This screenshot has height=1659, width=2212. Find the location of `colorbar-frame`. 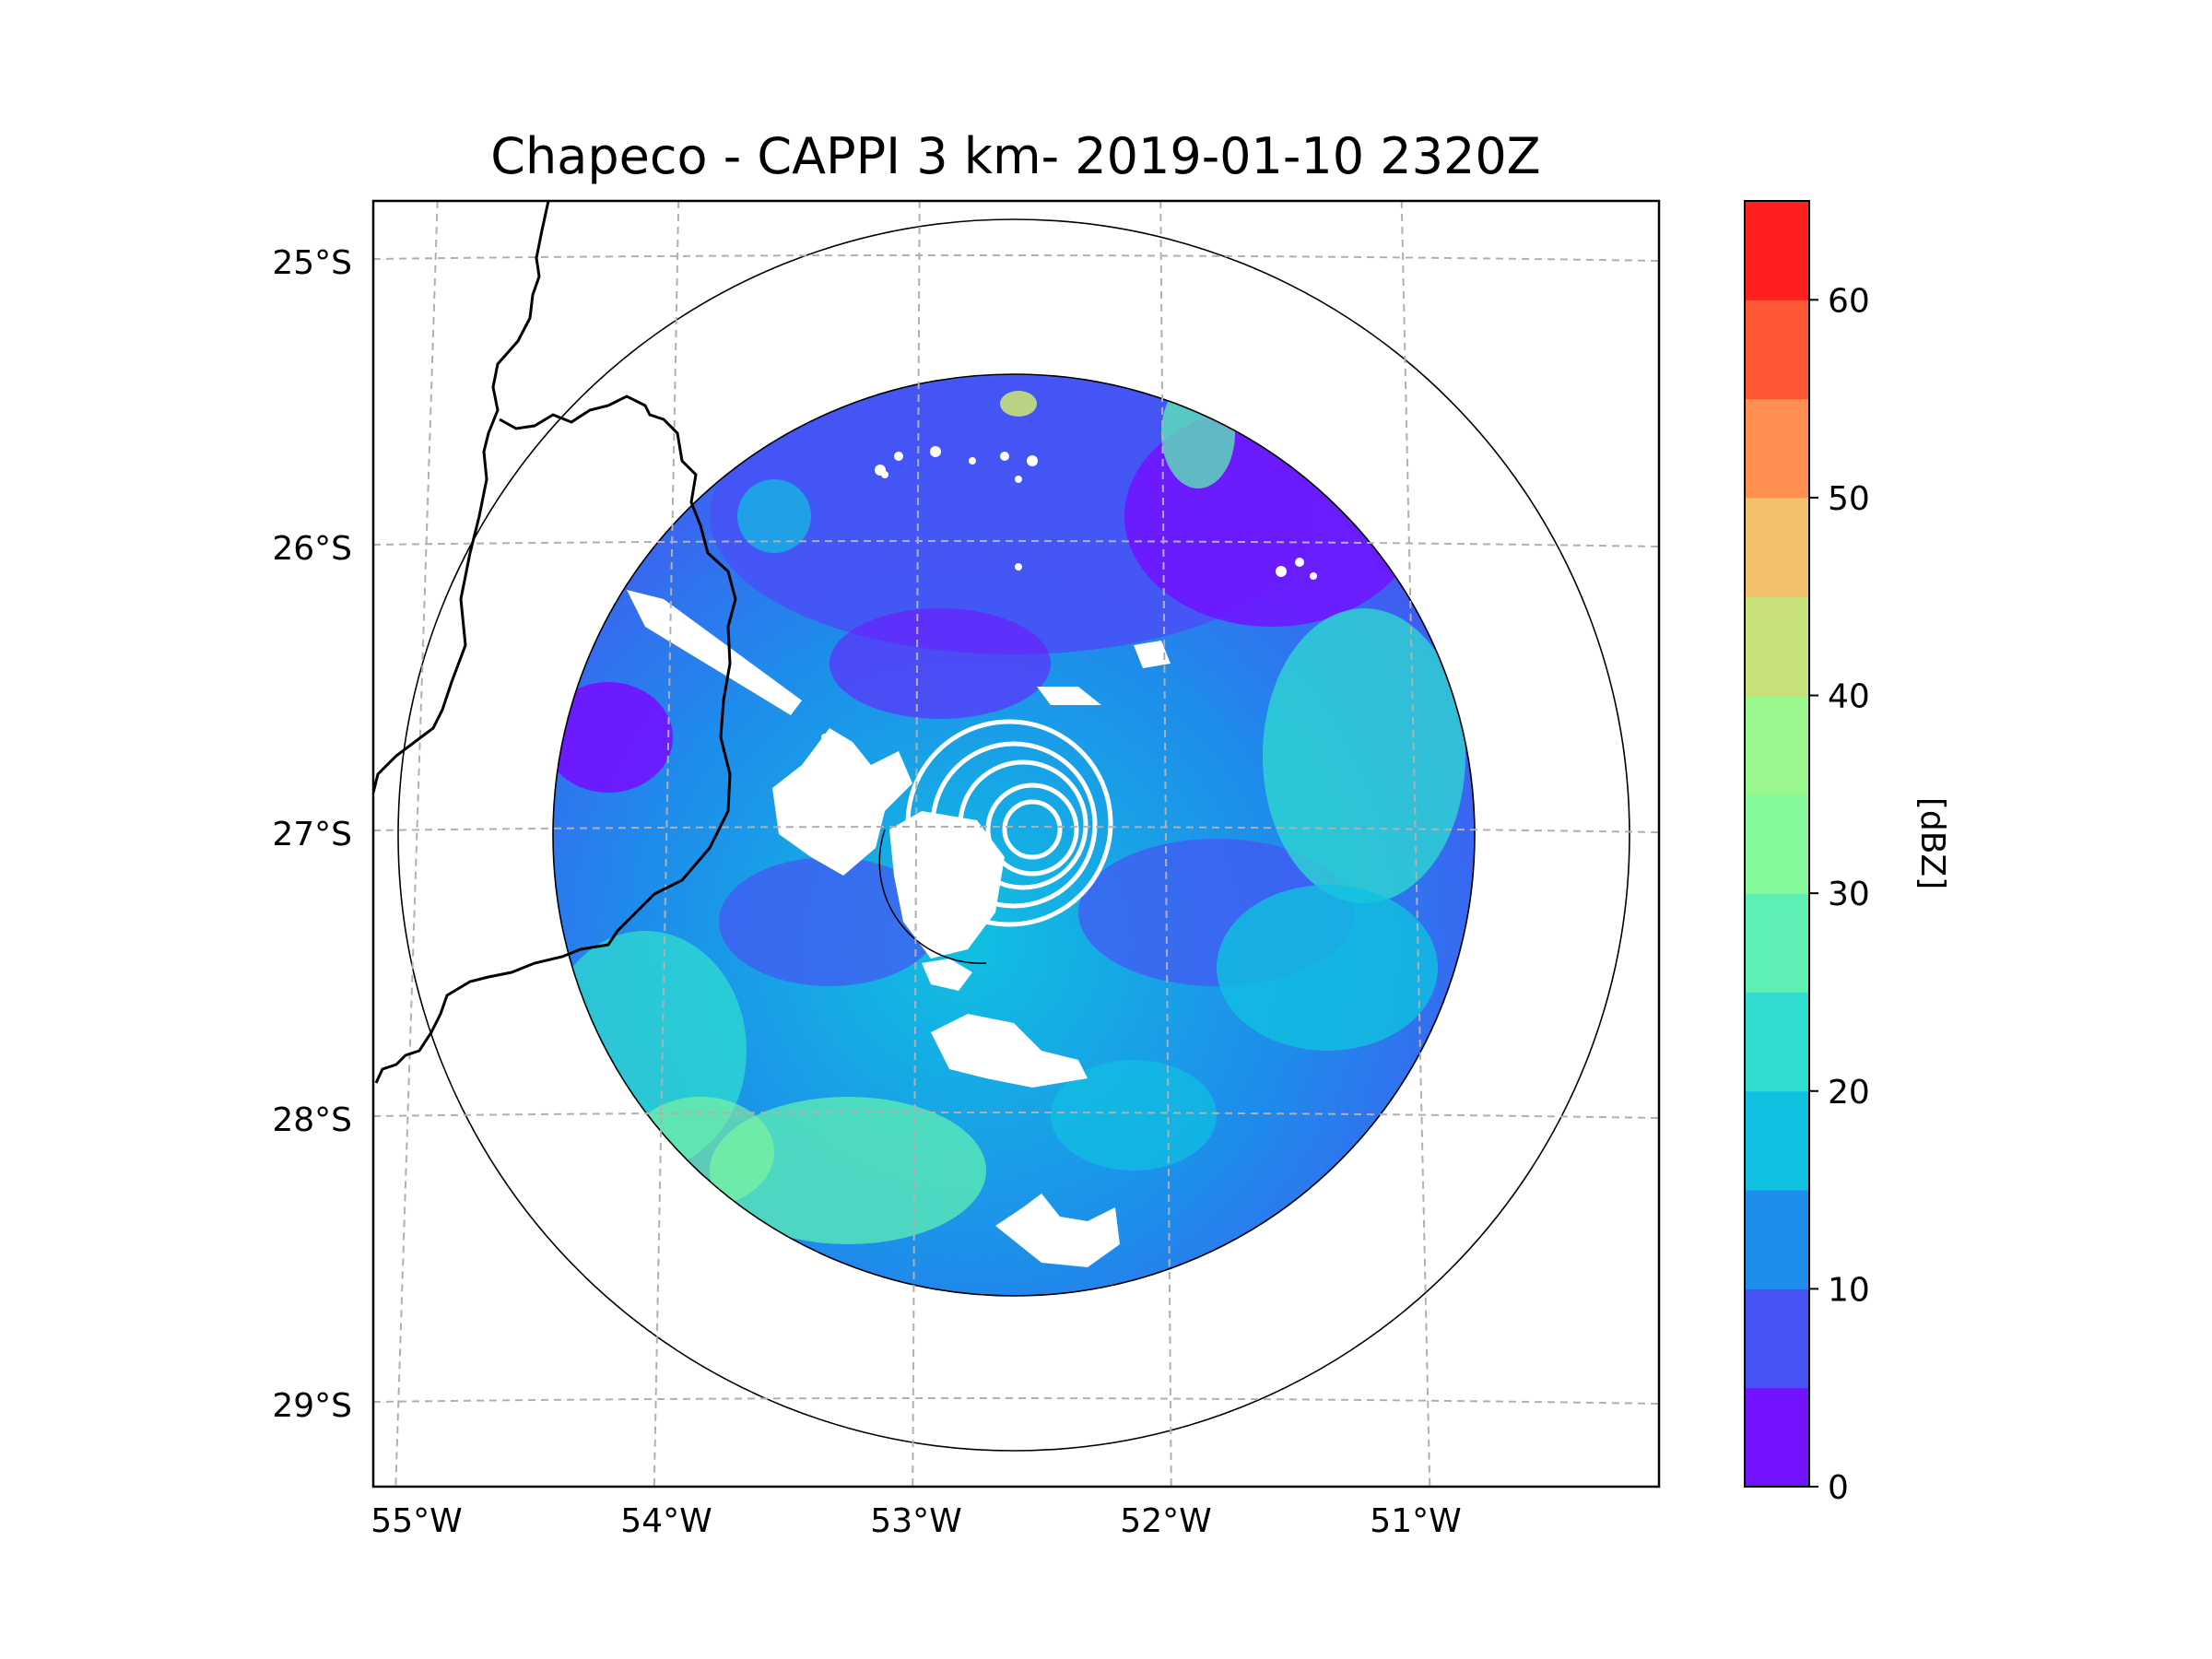

colorbar-frame is located at coordinates (1777, 844).